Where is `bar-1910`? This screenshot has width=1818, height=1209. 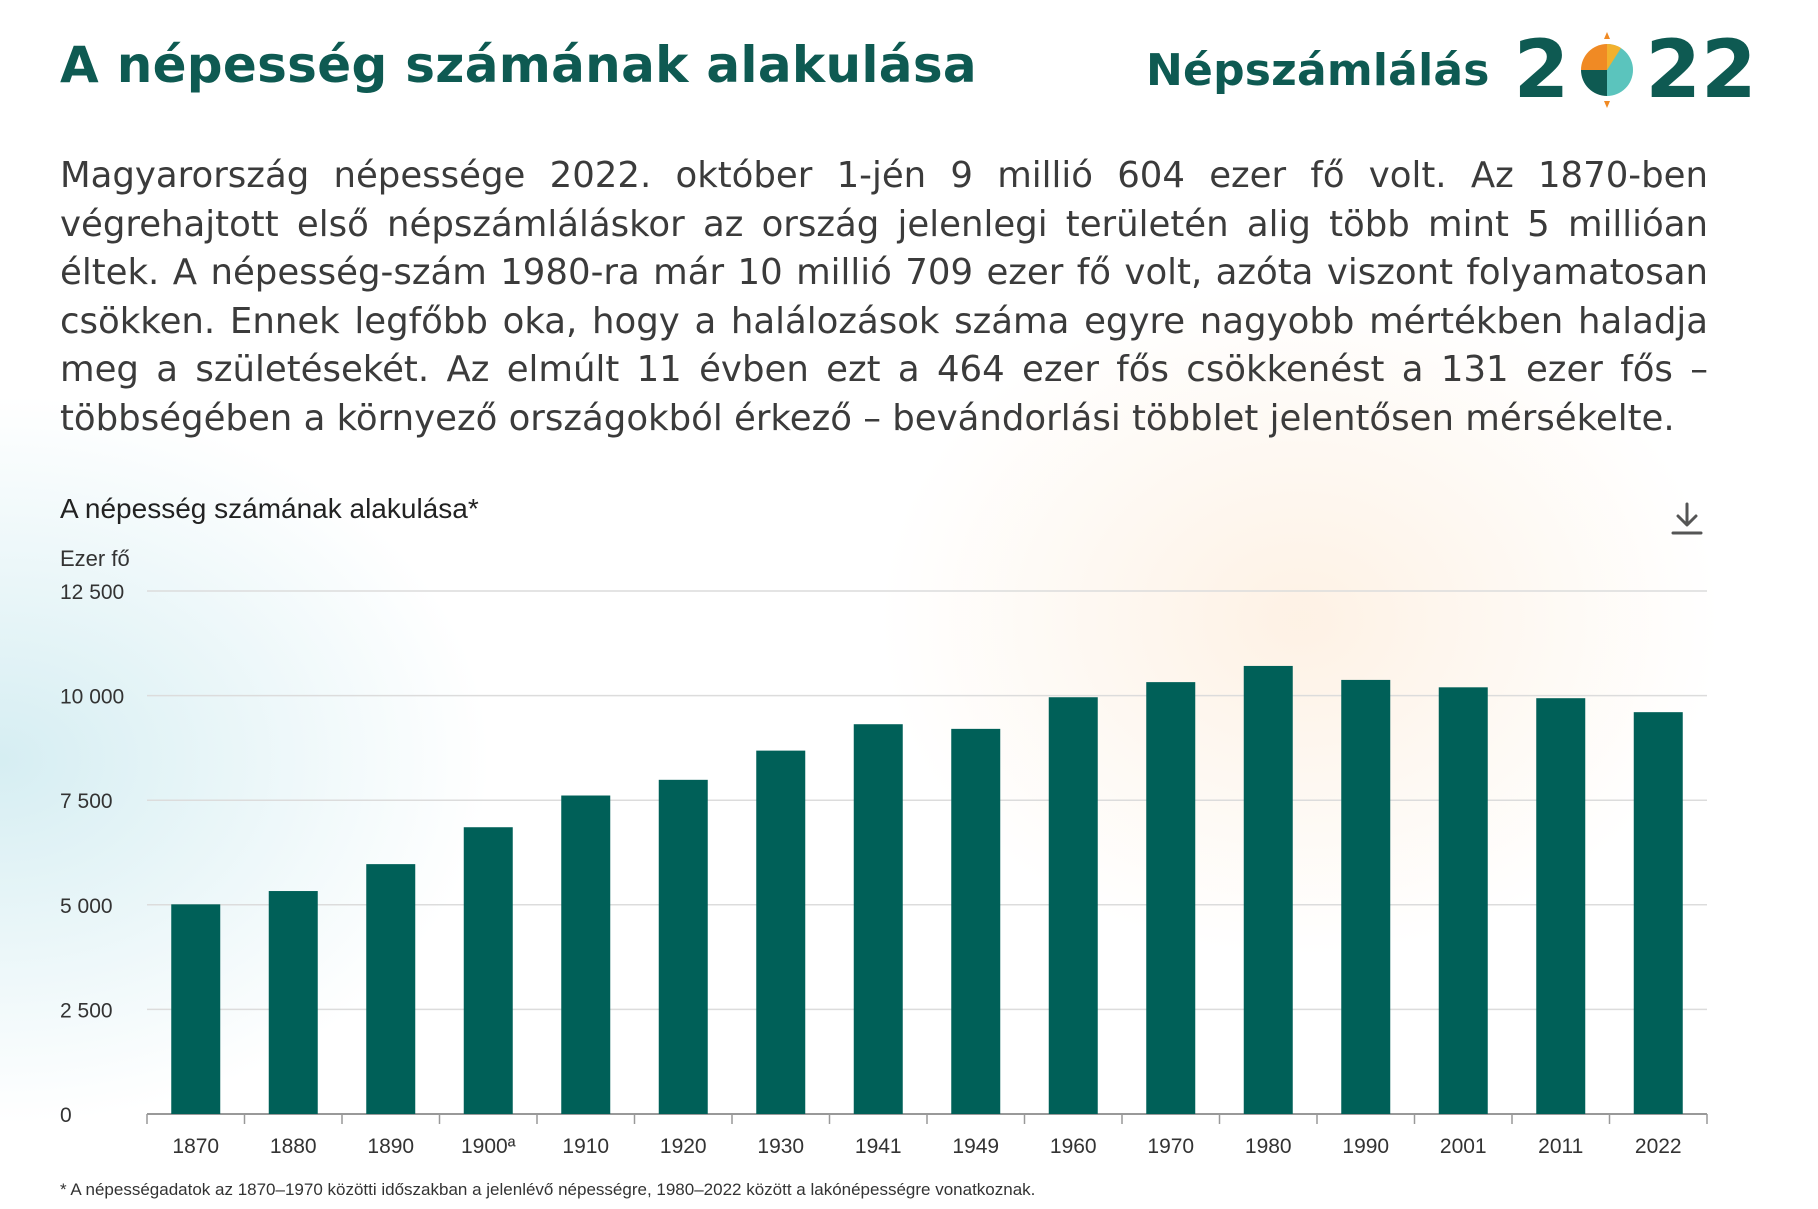
bar-1910 is located at coordinates (586, 954).